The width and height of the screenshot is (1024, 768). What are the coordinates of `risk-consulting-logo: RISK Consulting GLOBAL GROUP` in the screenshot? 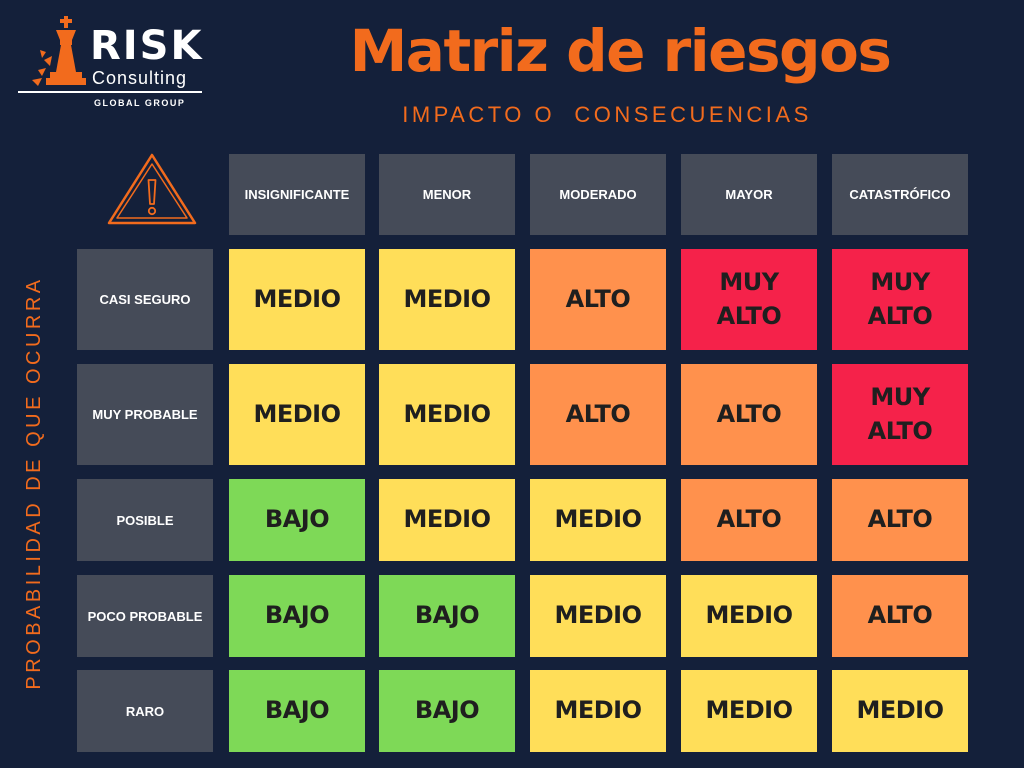 It's located at (109, 60).